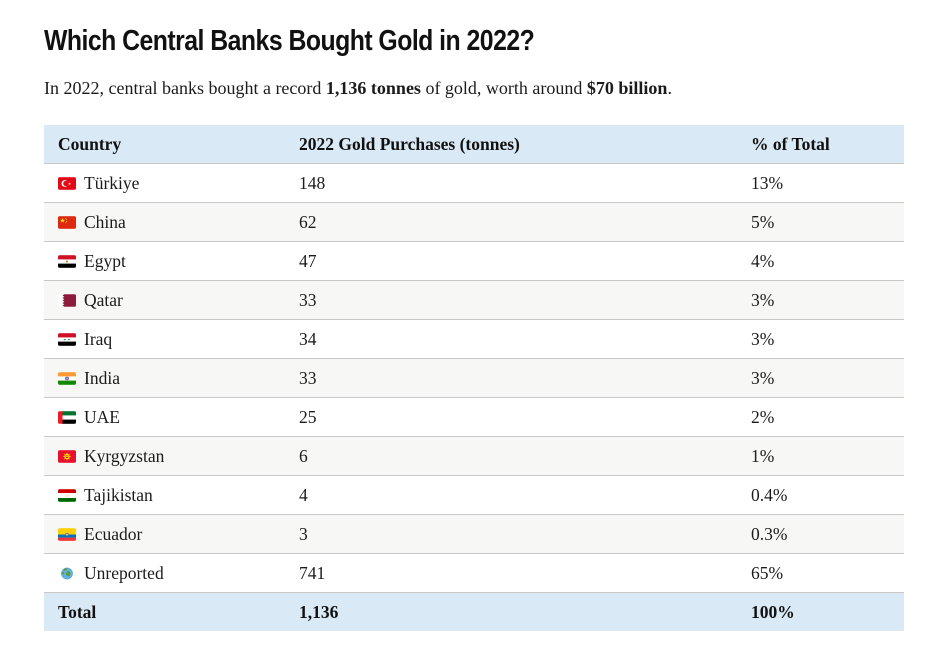 This screenshot has height=653, width=940. Describe the element at coordinates (164, 417) in the screenshot. I see `country-cell: UAE` at that location.